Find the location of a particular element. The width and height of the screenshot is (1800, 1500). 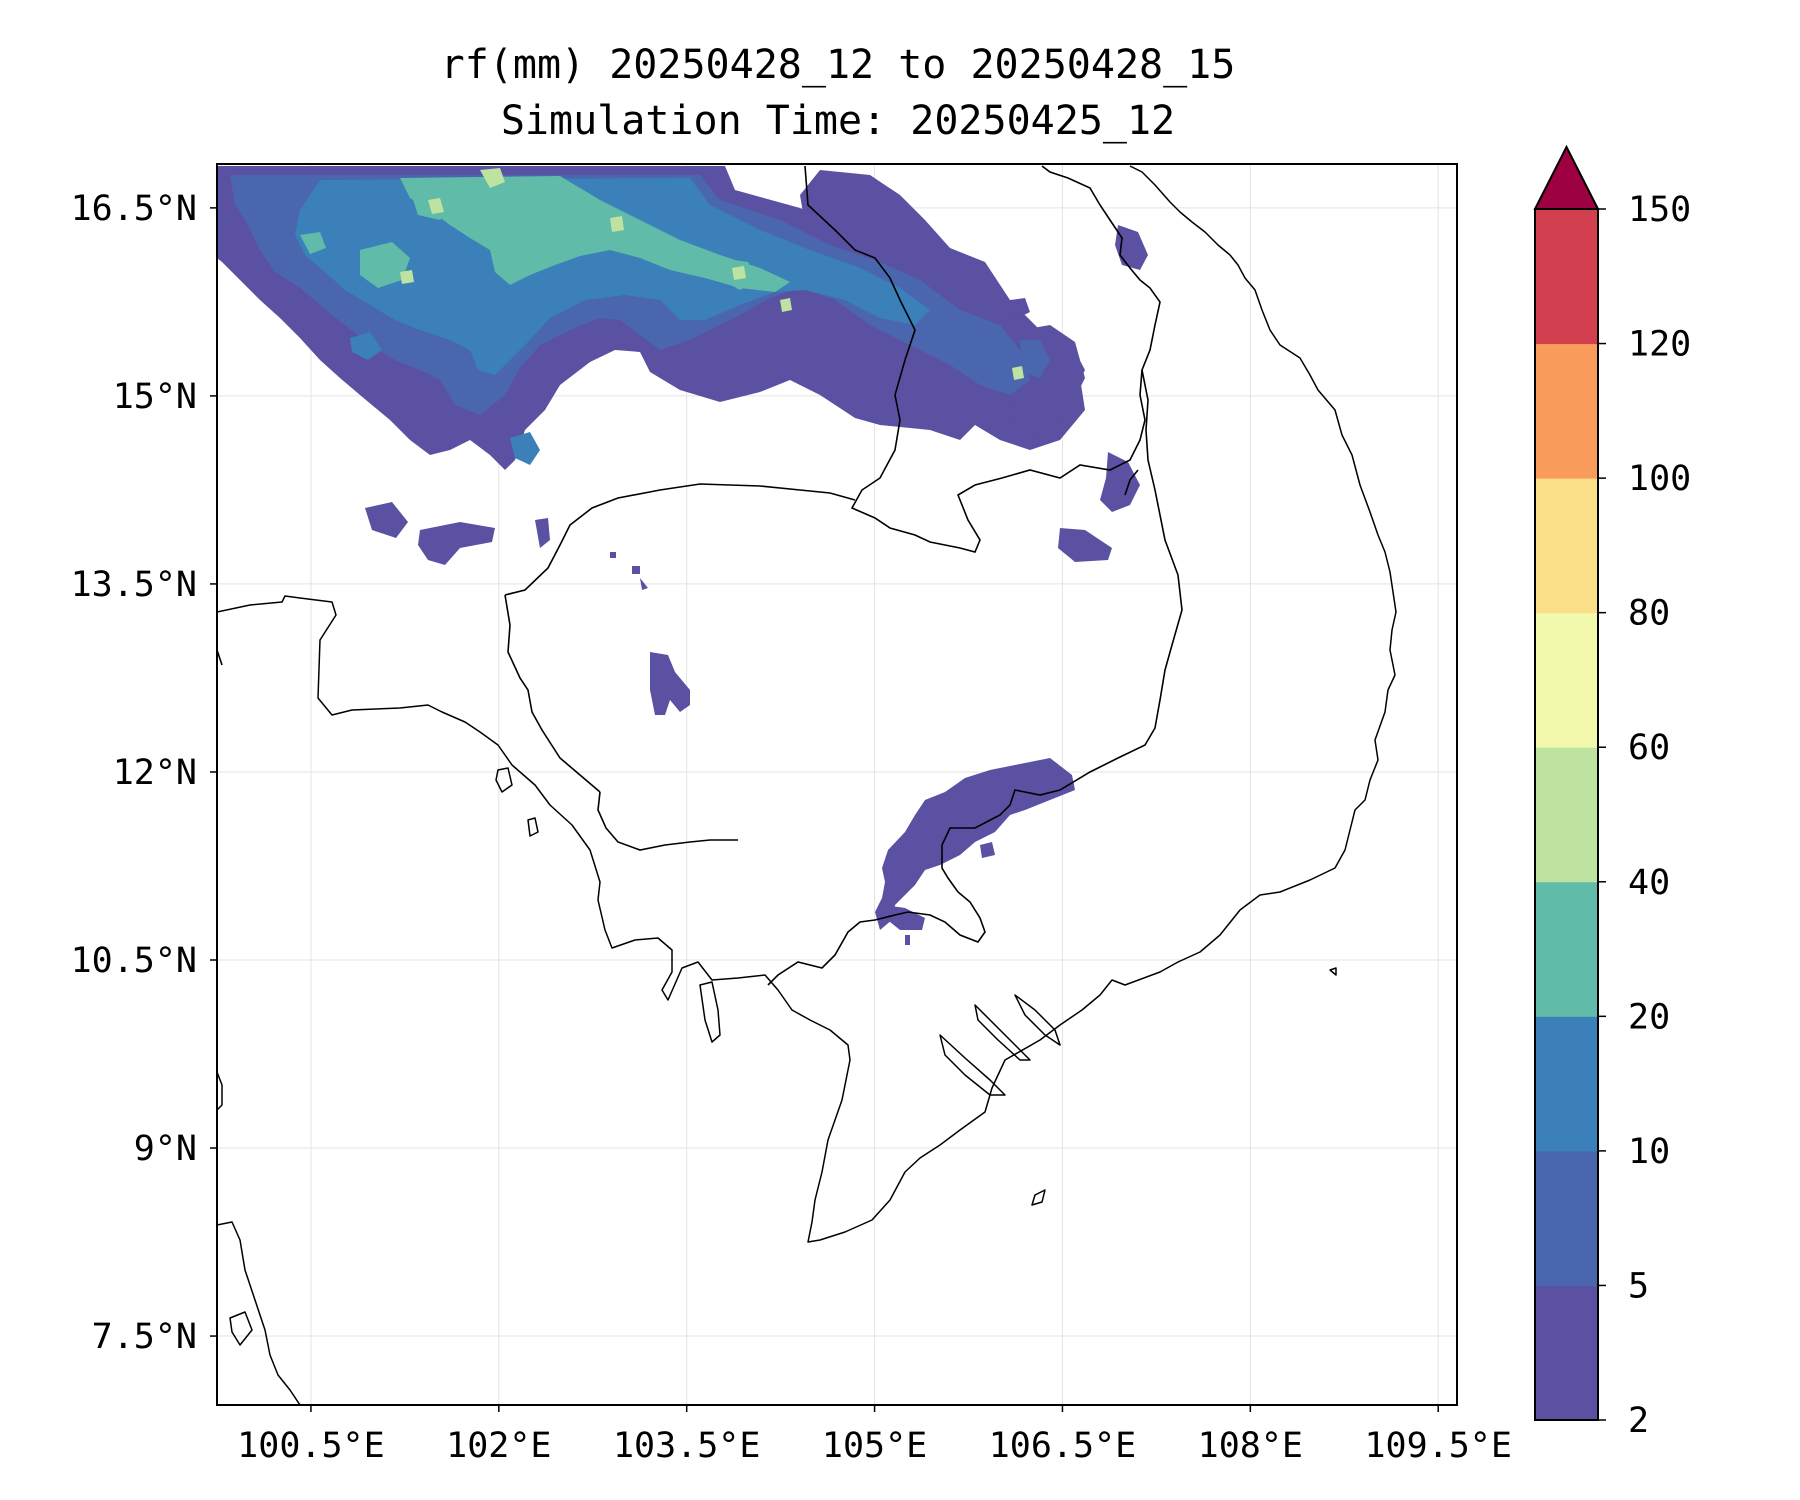

colorbar-tick-label: 2 is located at coordinates (1638, 1421).